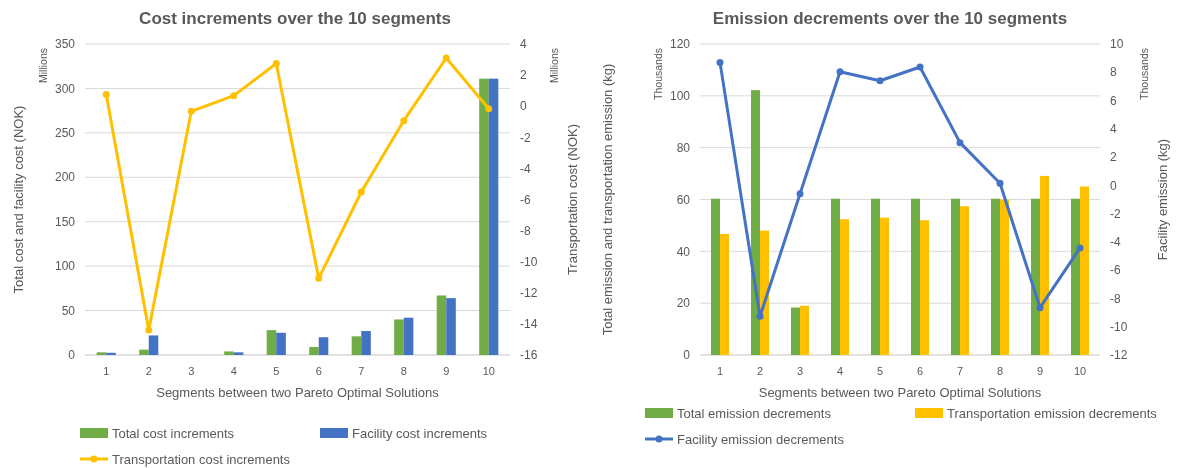 The image size is (1181, 468). Describe the element at coordinates (1117, 44) in the screenshot. I see `y2-tick-label: 10` at that location.